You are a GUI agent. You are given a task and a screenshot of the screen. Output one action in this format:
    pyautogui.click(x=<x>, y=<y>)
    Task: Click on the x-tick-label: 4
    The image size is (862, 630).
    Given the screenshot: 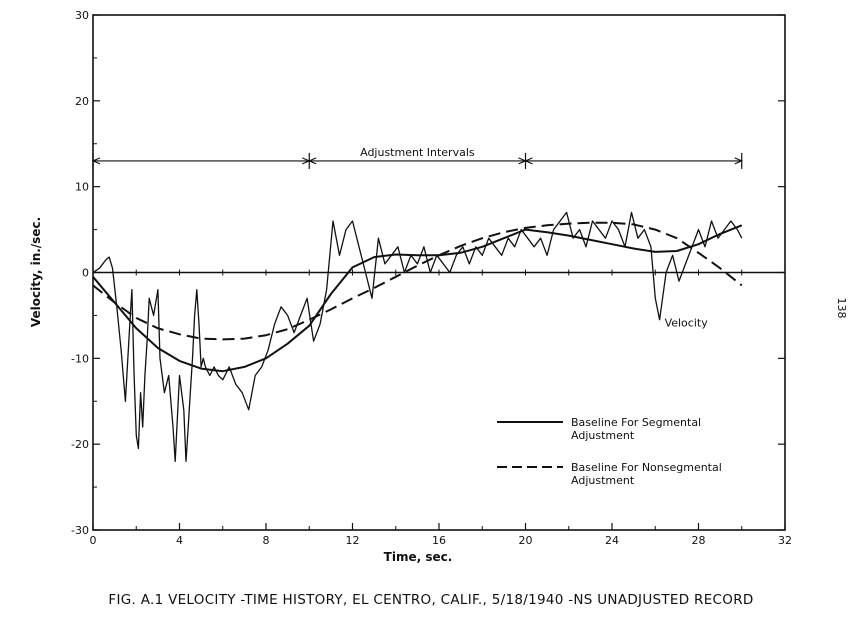 What is the action you would take?
    pyautogui.click(x=179, y=540)
    